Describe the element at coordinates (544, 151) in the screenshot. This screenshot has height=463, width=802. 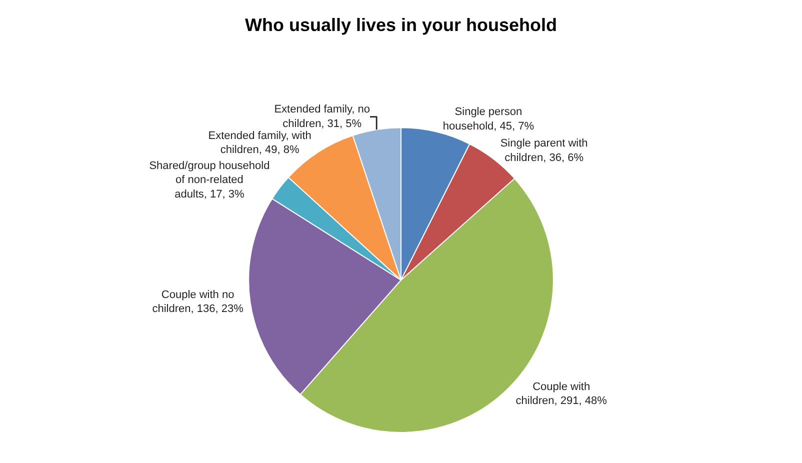
I see `slice-label: Single parent with children, 36, 6%` at that location.